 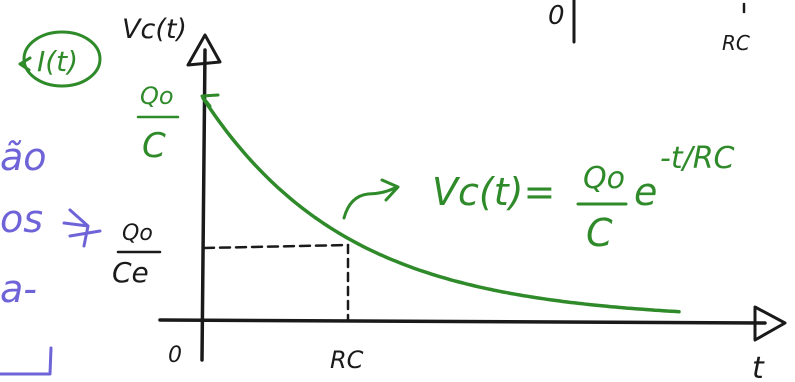 I want to click on rc-guides: RC, so click(x=283, y=308).